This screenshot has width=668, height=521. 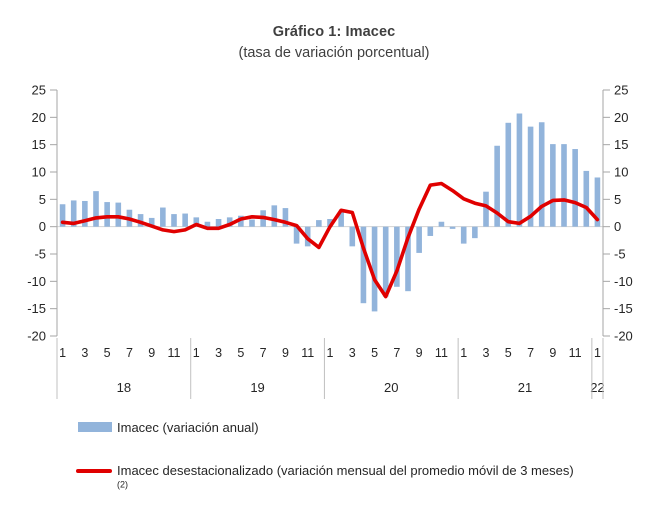 I want to click on chart-title: Gráfico 1: Imacec, so click(x=334, y=32).